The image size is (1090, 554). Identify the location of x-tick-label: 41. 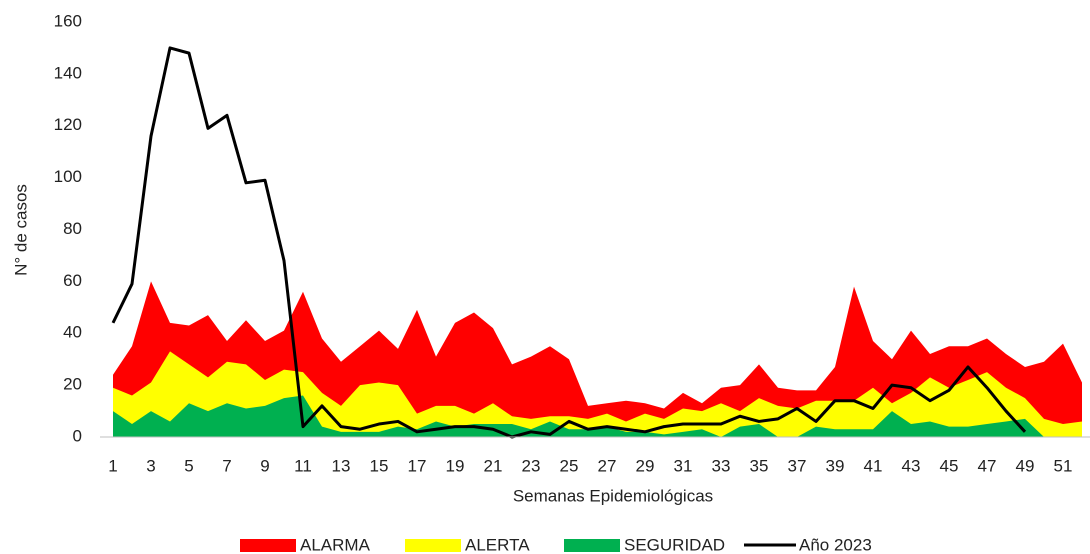
(873, 465).